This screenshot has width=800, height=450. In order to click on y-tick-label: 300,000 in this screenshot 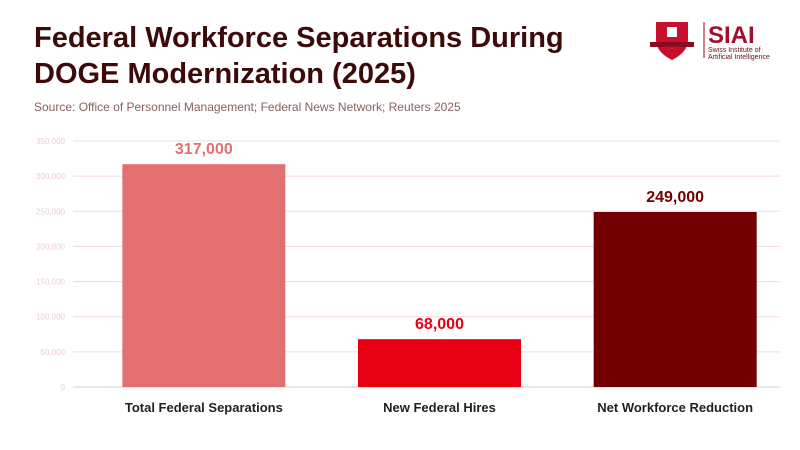, I will do `click(50, 176)`.